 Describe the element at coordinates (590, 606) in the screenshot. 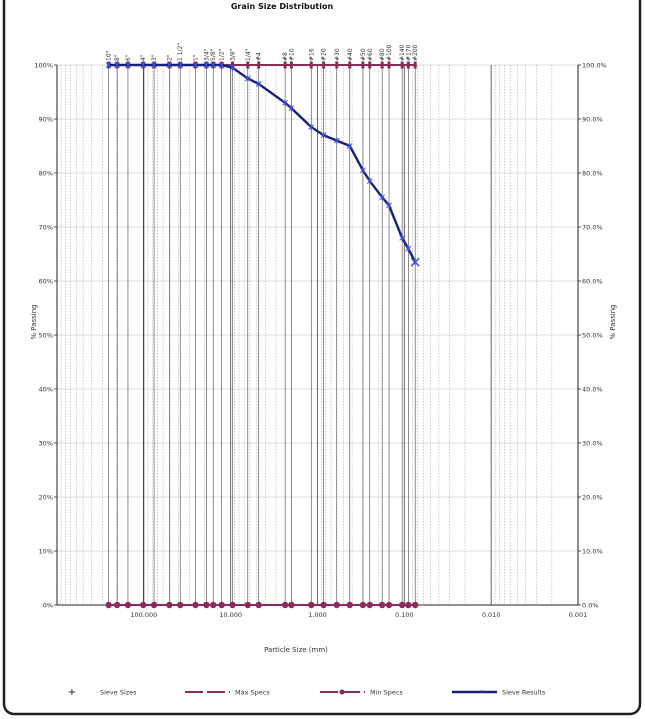

I see `y-tick-label-right: 0.0%` at that location.